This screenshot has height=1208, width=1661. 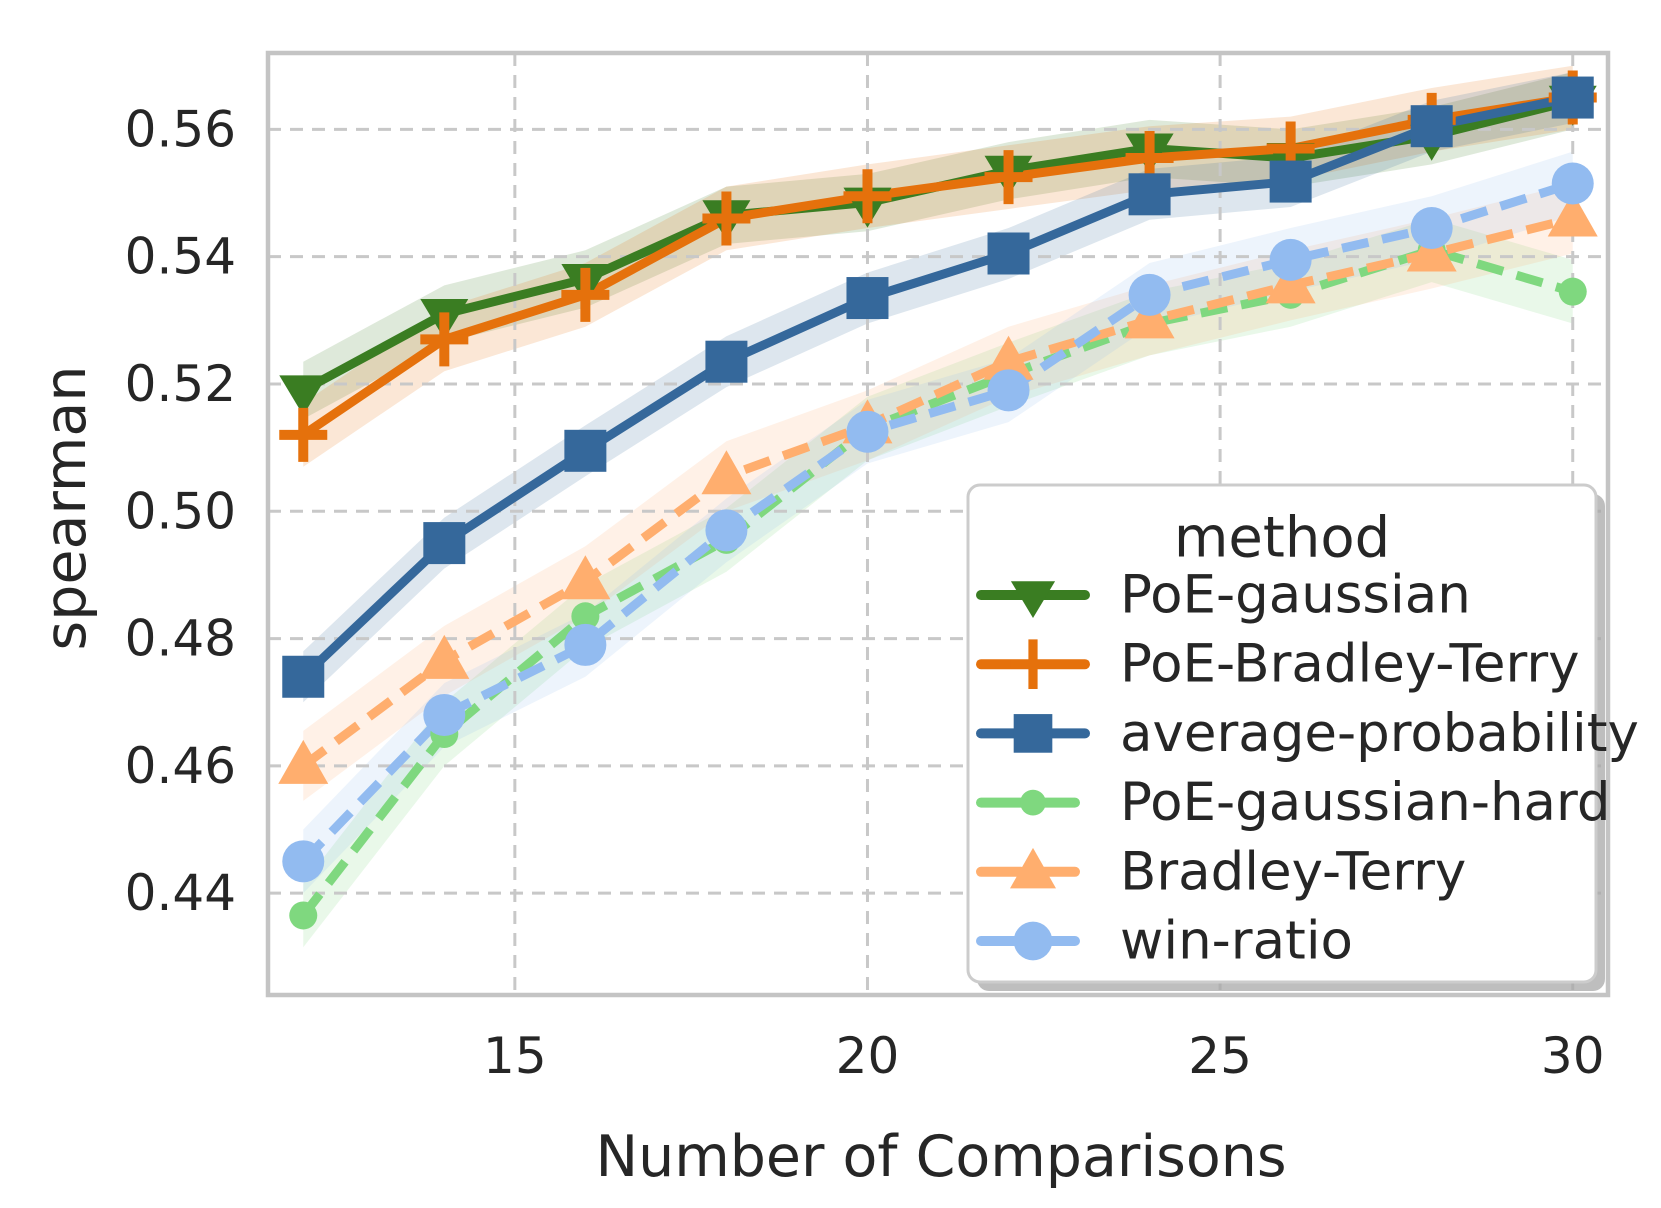 I want to click on x-tick-label: 15, so click(x=515, y=1056).